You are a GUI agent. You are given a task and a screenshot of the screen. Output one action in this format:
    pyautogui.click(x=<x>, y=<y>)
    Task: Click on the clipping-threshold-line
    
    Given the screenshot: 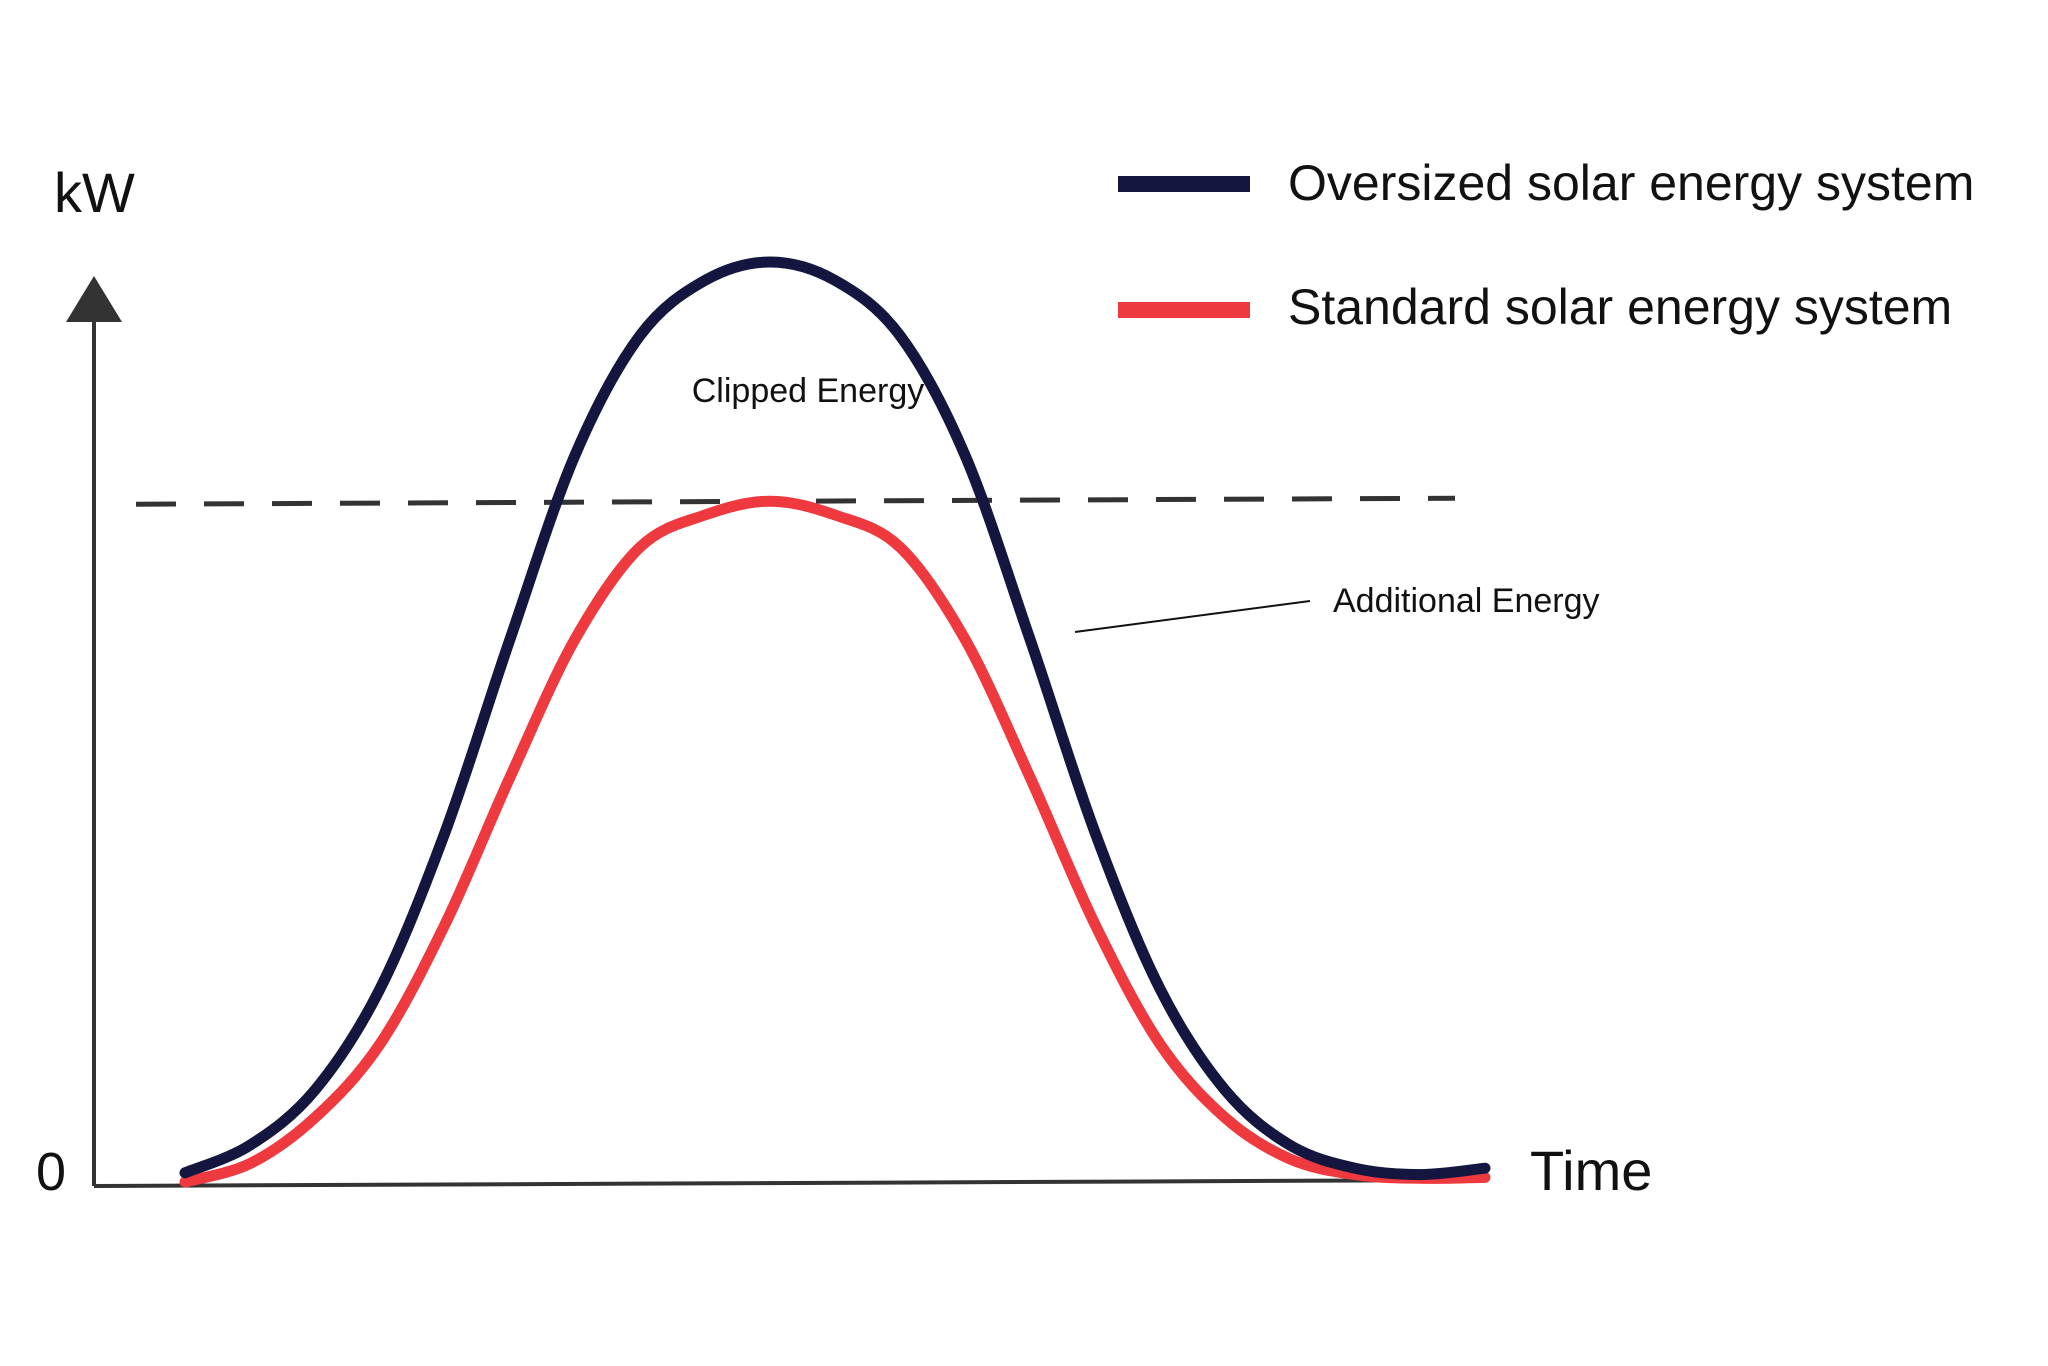 What is the action you would take?
    pyautogui.click(x=795, y=501)
    